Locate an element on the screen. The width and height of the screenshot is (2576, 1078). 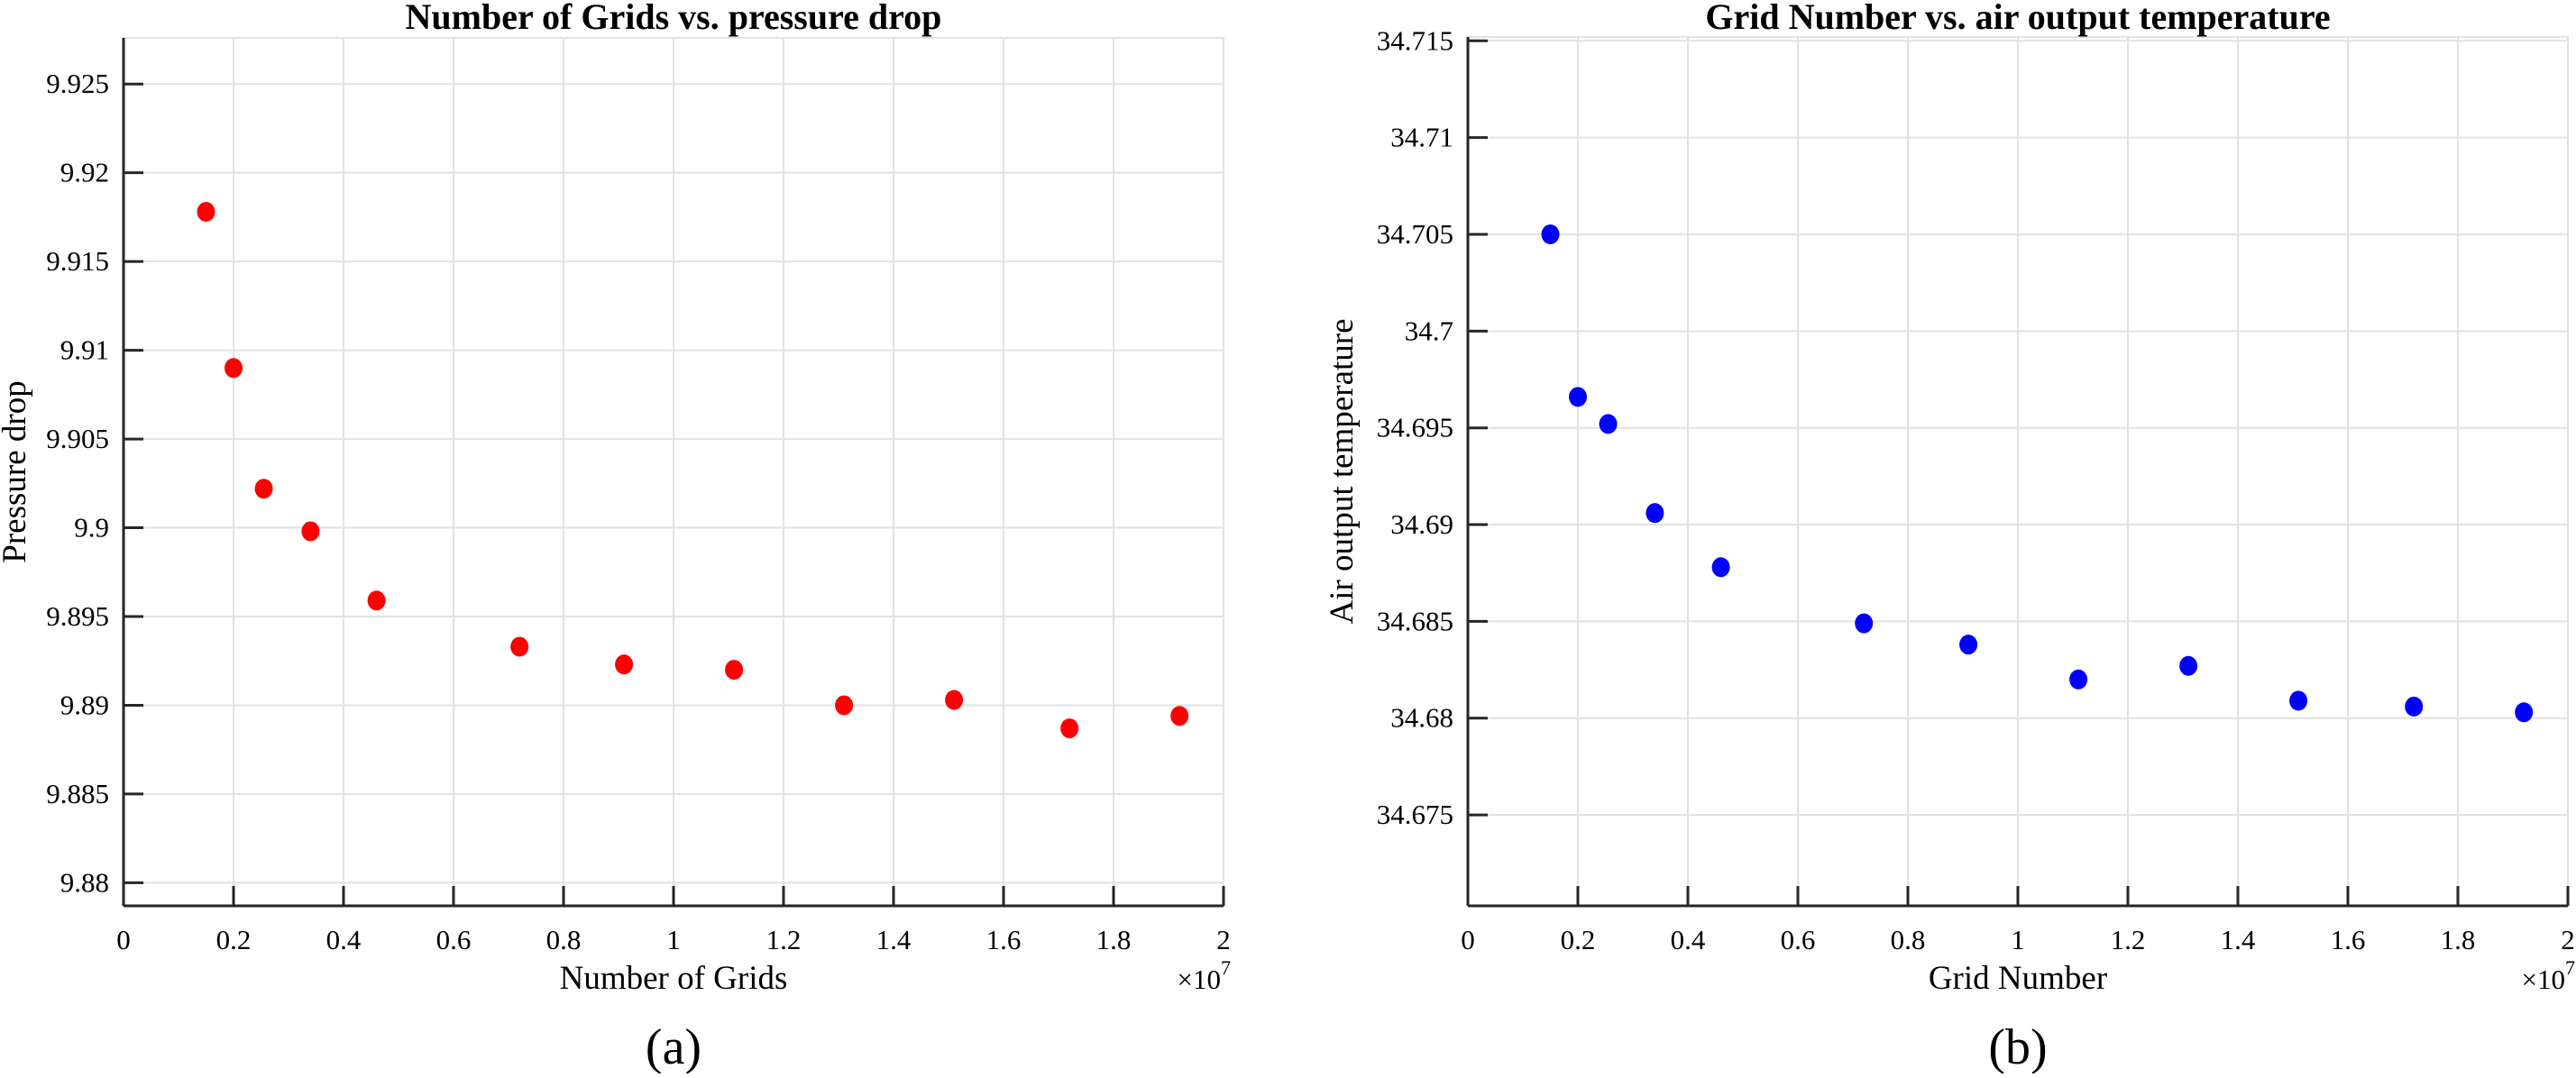
subplot-caption: (a) is located at coordinates (673, 1046).